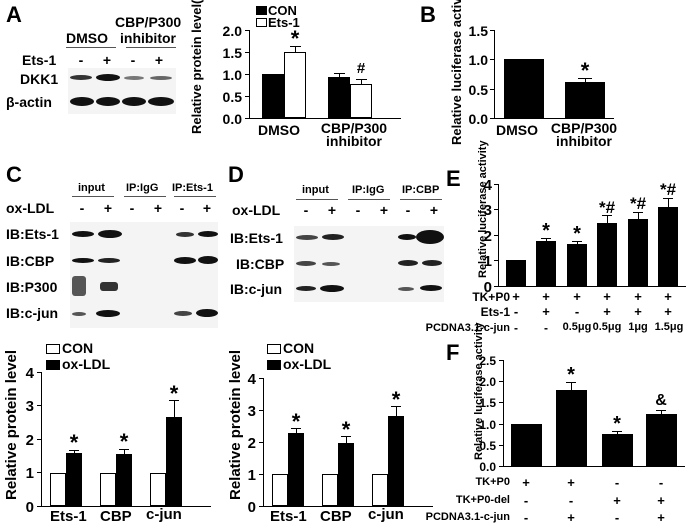 This screenshot has height=529, width=693. I want to click on x-tick-label: CBP, so click(116, 516).